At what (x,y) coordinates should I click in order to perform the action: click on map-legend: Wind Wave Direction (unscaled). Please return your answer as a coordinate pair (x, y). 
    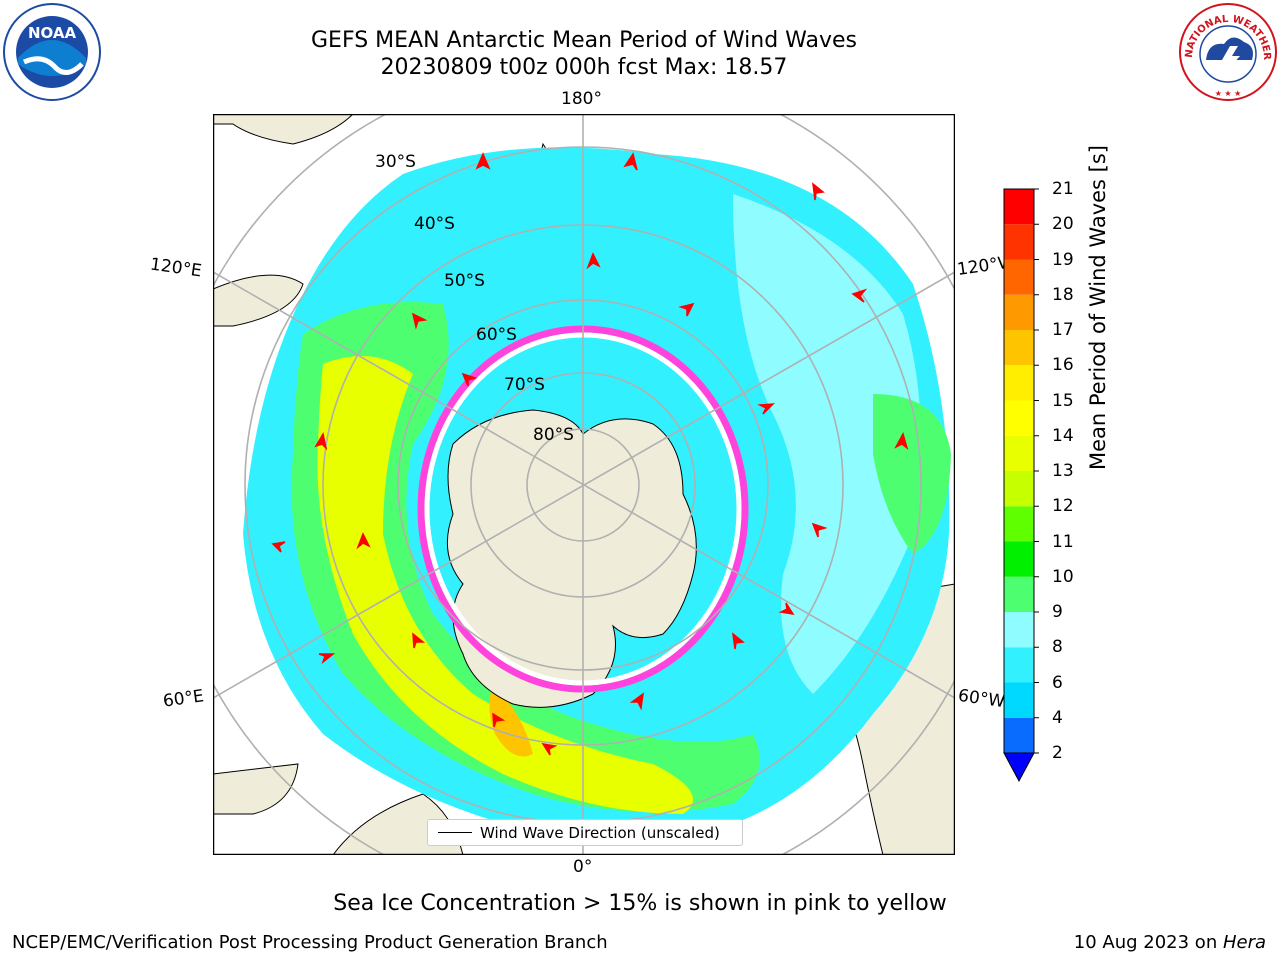
    Looking at the image, I should click on (585, 832).